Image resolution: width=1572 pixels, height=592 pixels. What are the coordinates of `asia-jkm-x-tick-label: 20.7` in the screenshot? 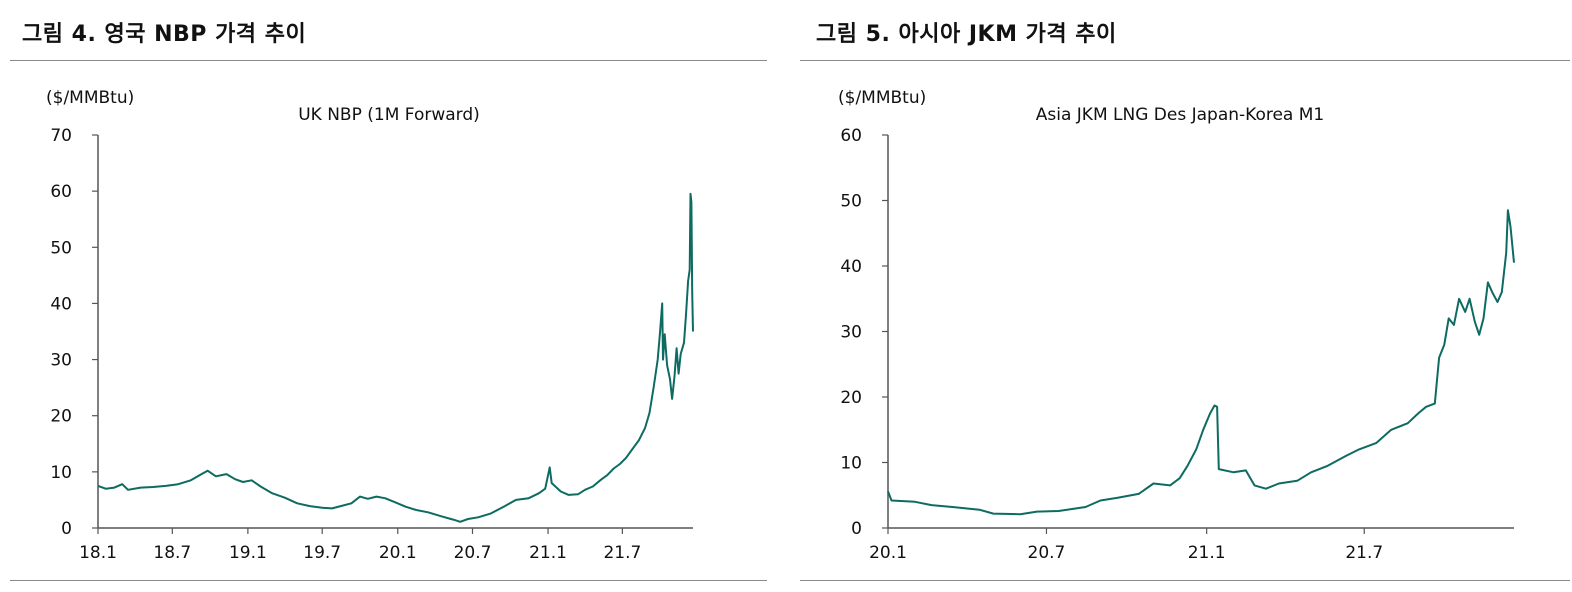 It's located at (1047, 551).